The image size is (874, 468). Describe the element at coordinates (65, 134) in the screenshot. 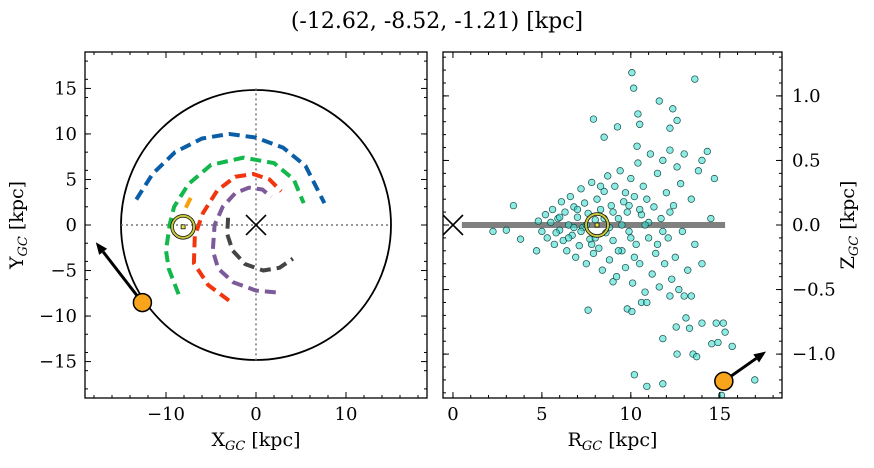

I see `y-tick-label: 10` at that location.